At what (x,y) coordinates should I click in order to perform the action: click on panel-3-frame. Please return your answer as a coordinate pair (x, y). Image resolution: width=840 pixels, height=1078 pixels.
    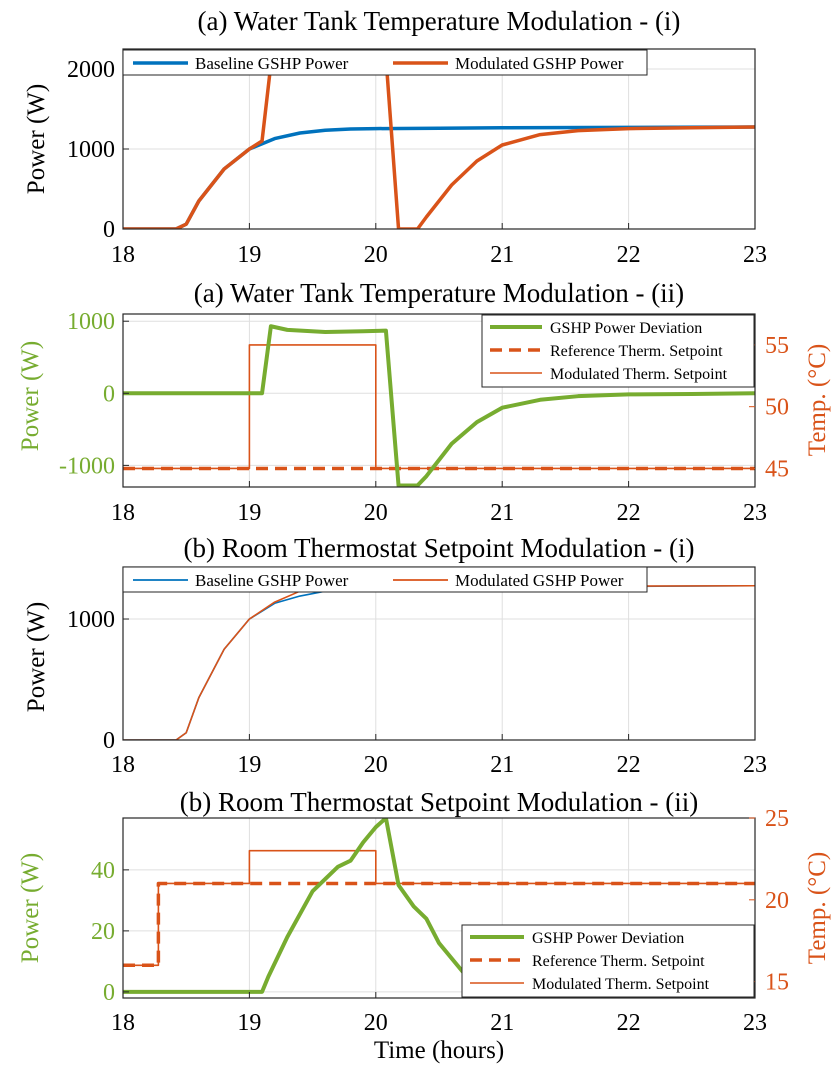
    Looking at the image, I should click on (439, 653).